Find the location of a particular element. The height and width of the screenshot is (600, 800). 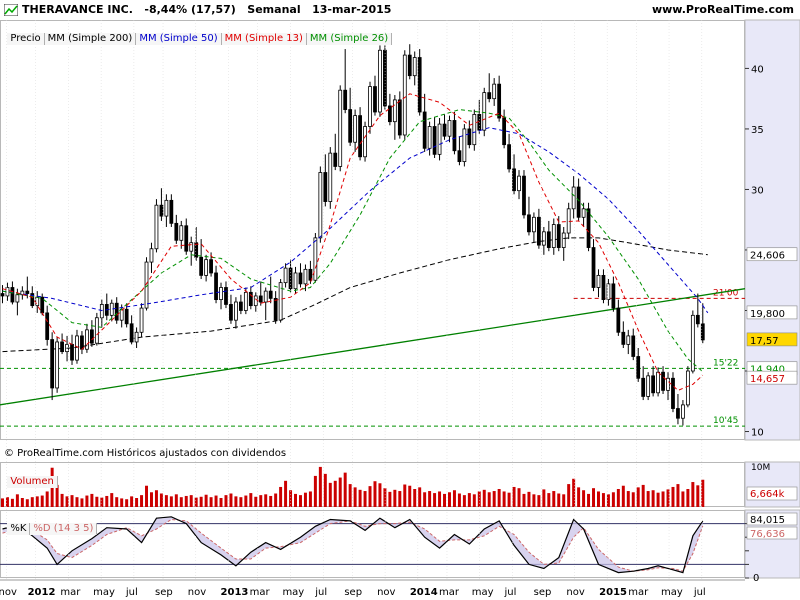

legend-k: %K is located at coordinates (19, 529).